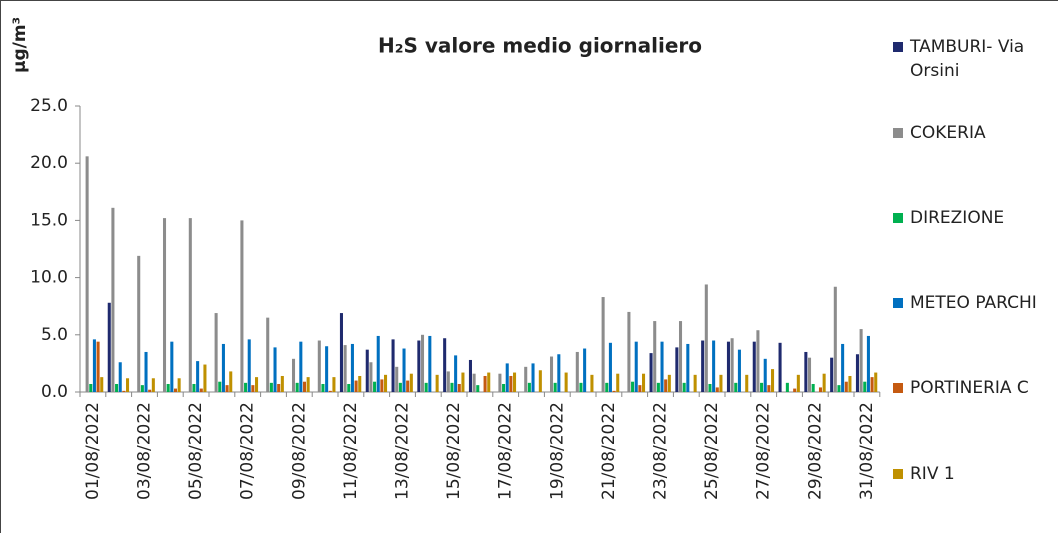  I want to click on legend-label: COKERIA, so click(948, 133).